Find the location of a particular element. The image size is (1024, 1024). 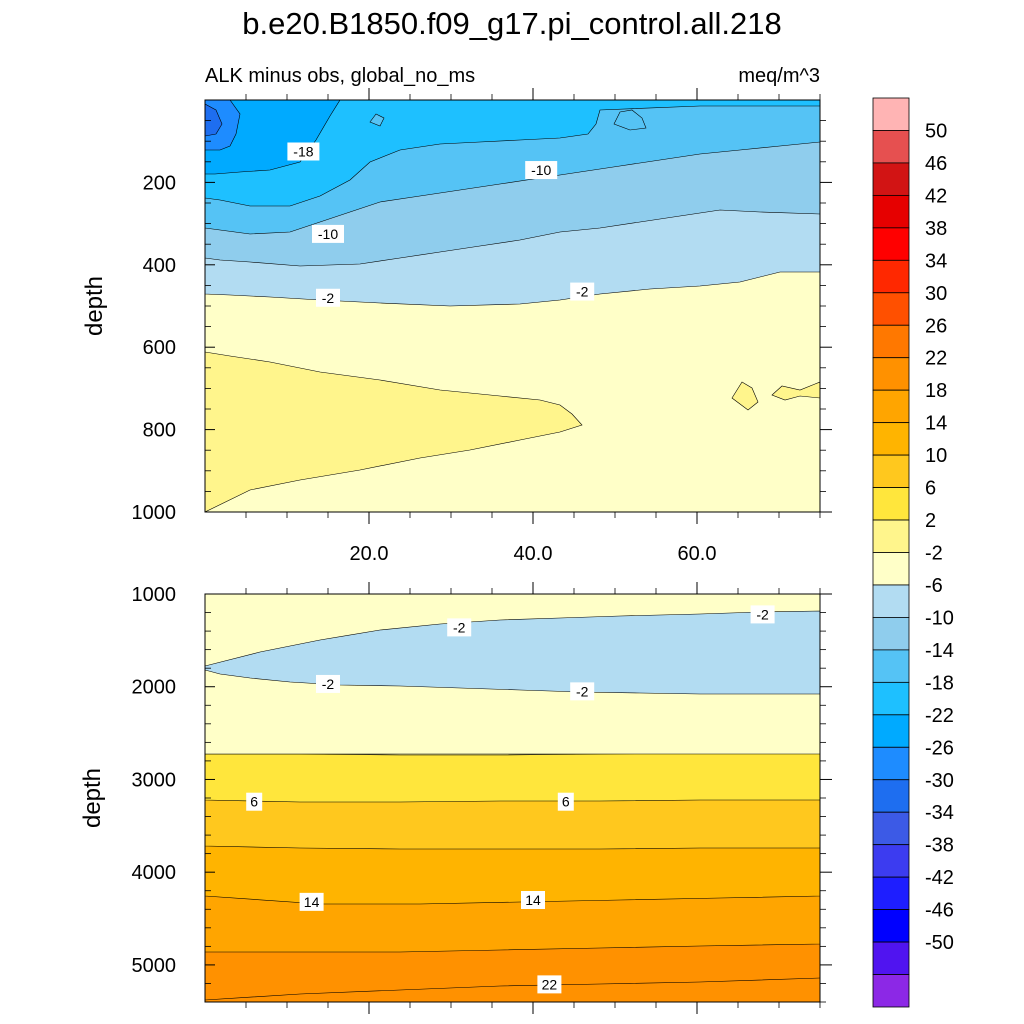

upper-y-tick-label: 600 is located at coordinates (159, 348).